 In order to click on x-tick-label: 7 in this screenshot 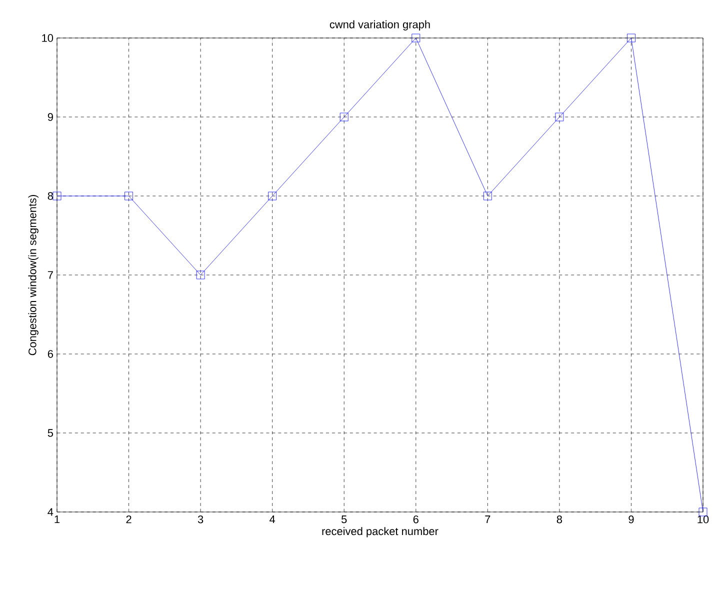, I will do `click(487, 520)`.